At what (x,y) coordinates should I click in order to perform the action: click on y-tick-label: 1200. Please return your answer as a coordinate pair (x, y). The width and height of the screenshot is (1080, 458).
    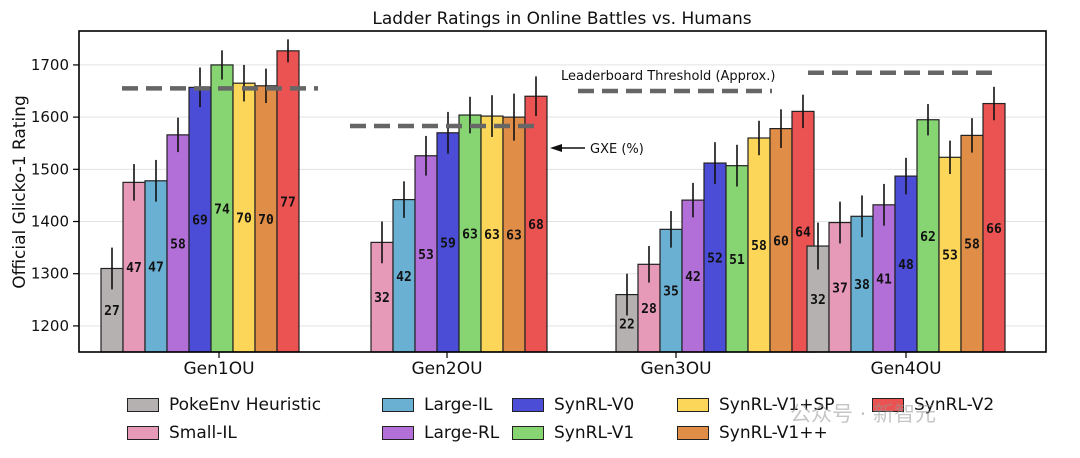
    Looking at the image, I should click on (50, 326).